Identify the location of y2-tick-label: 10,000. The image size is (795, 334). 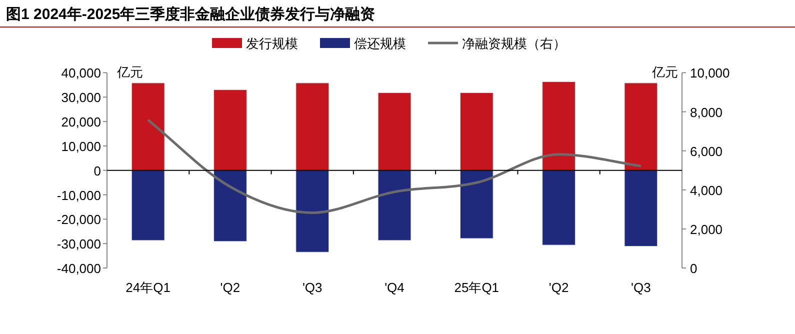
(710, 73).